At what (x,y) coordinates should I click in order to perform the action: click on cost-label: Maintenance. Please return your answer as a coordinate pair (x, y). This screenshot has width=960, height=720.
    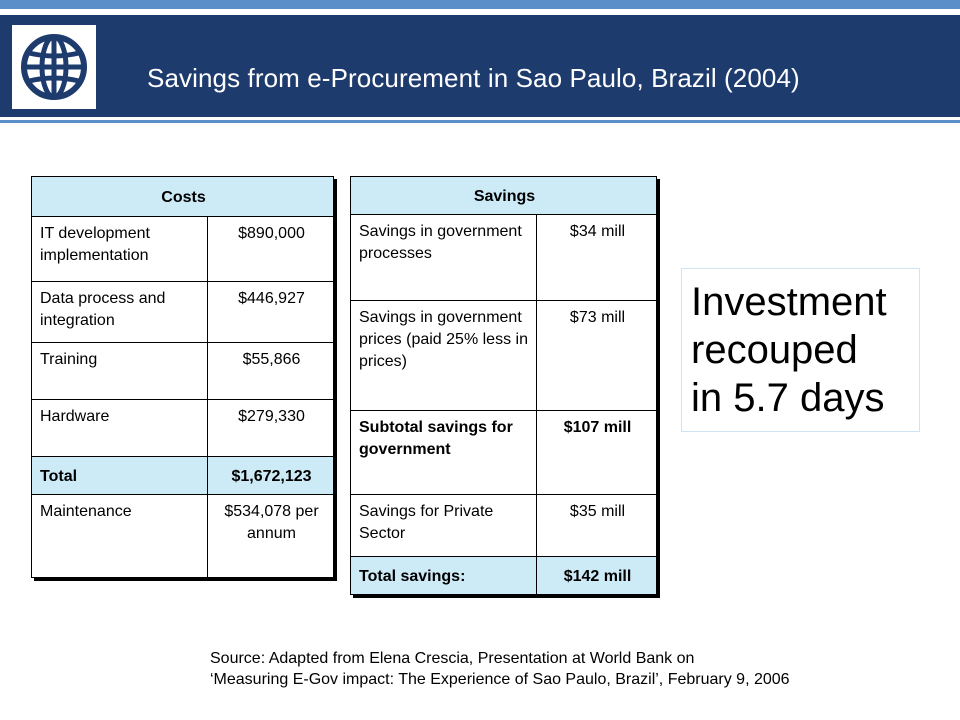
    Looking at the image, I should click on (119, 536).